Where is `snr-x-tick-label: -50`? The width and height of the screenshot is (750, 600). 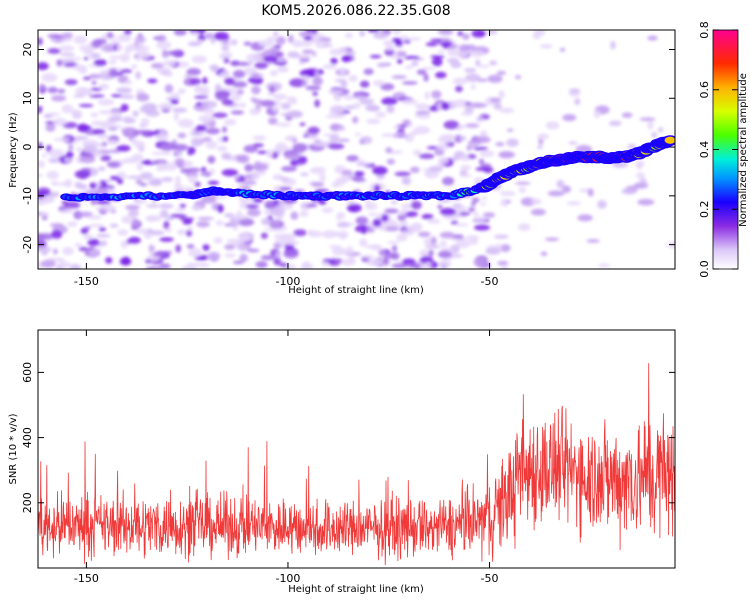
snr-x-tick-label: -50 is located at coordinates (490, 578).